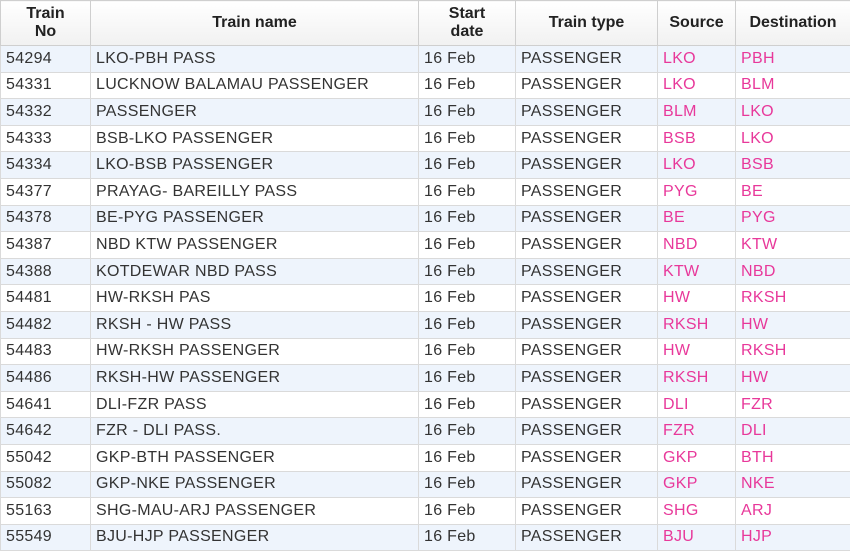 This screenshot has width=850, height=551. What do you see at coordinates (255, 138) in the screenshot?
I see `cell: BSB-LKO PASSENGER` at bounding box center [255, 138].